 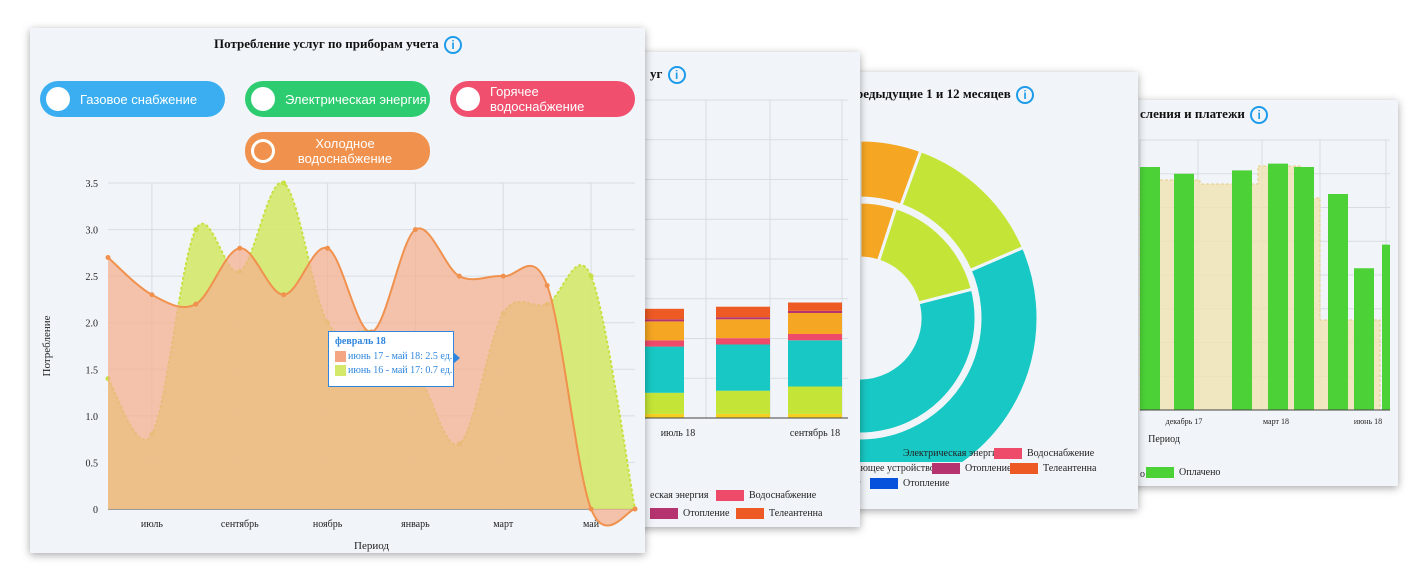 I want to click on y-tick-label: 1.5, so click(x=92, y=370).